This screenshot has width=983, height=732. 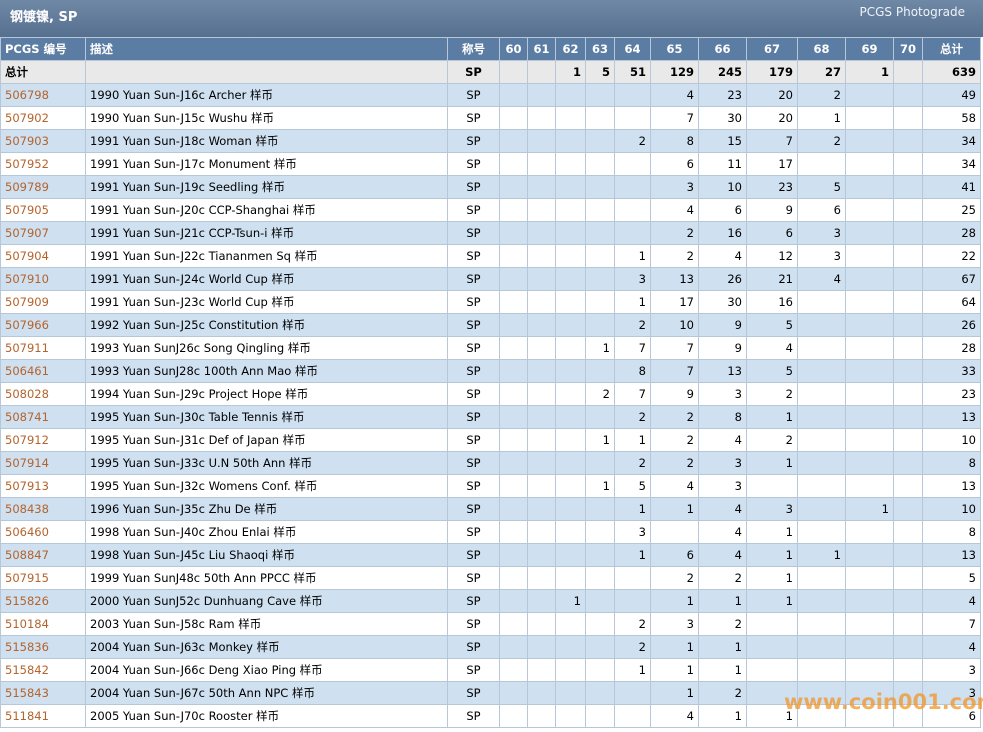 What do you see at coordinates (27, 670) in the screenshot?
I see `pcgs-id-link: 515842` at bounding box center [27, 670].